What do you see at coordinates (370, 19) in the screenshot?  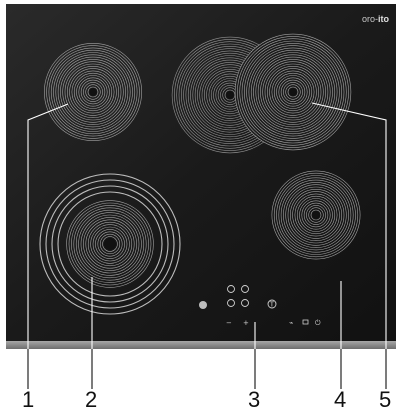 I see `brand-prefix: oro-` at bounding box center [370, 19].